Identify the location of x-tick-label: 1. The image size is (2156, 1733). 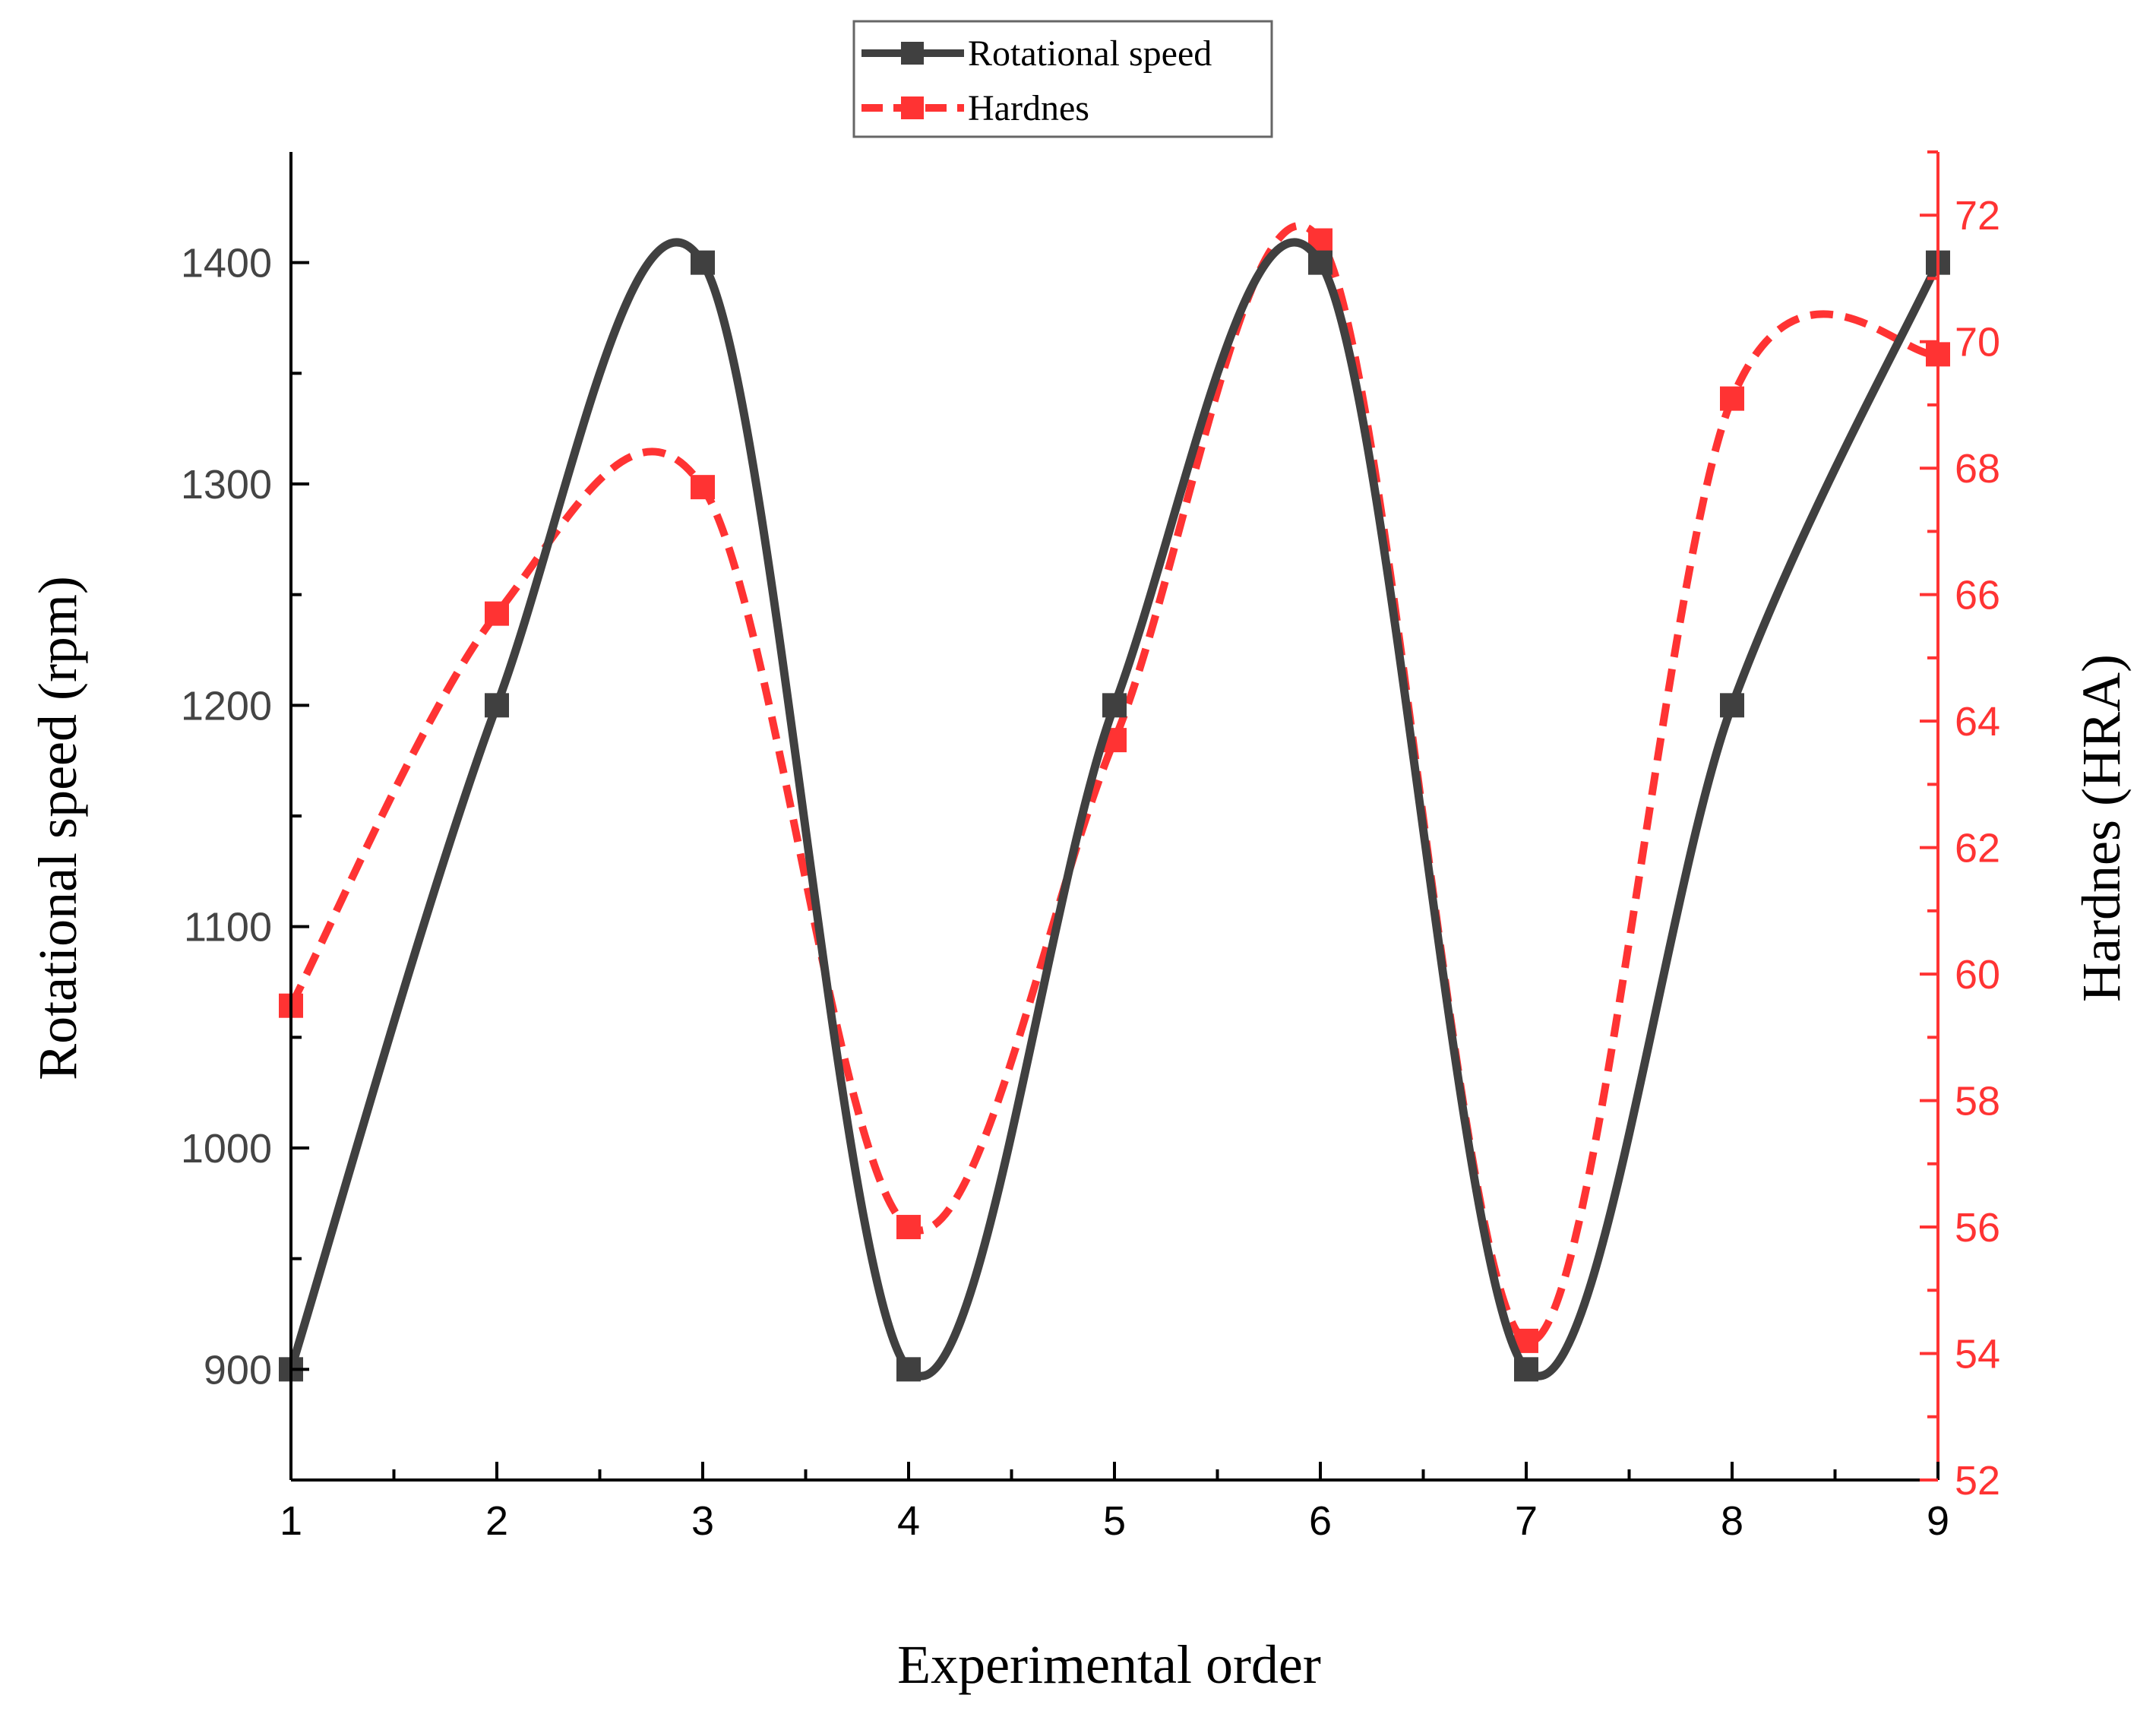
(291, 1521).